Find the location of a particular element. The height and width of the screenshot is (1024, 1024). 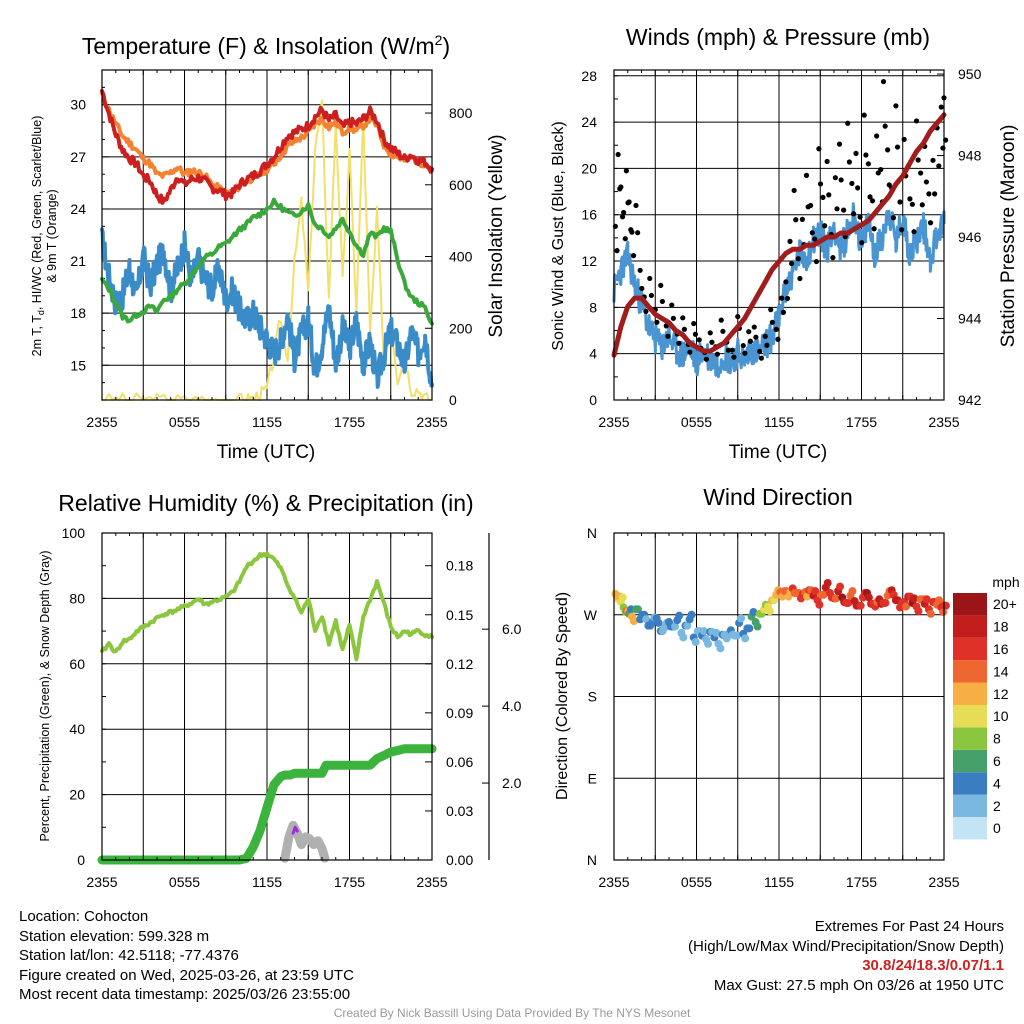

y2-tick-label: 0.12 is located at coordinates (459, 664).